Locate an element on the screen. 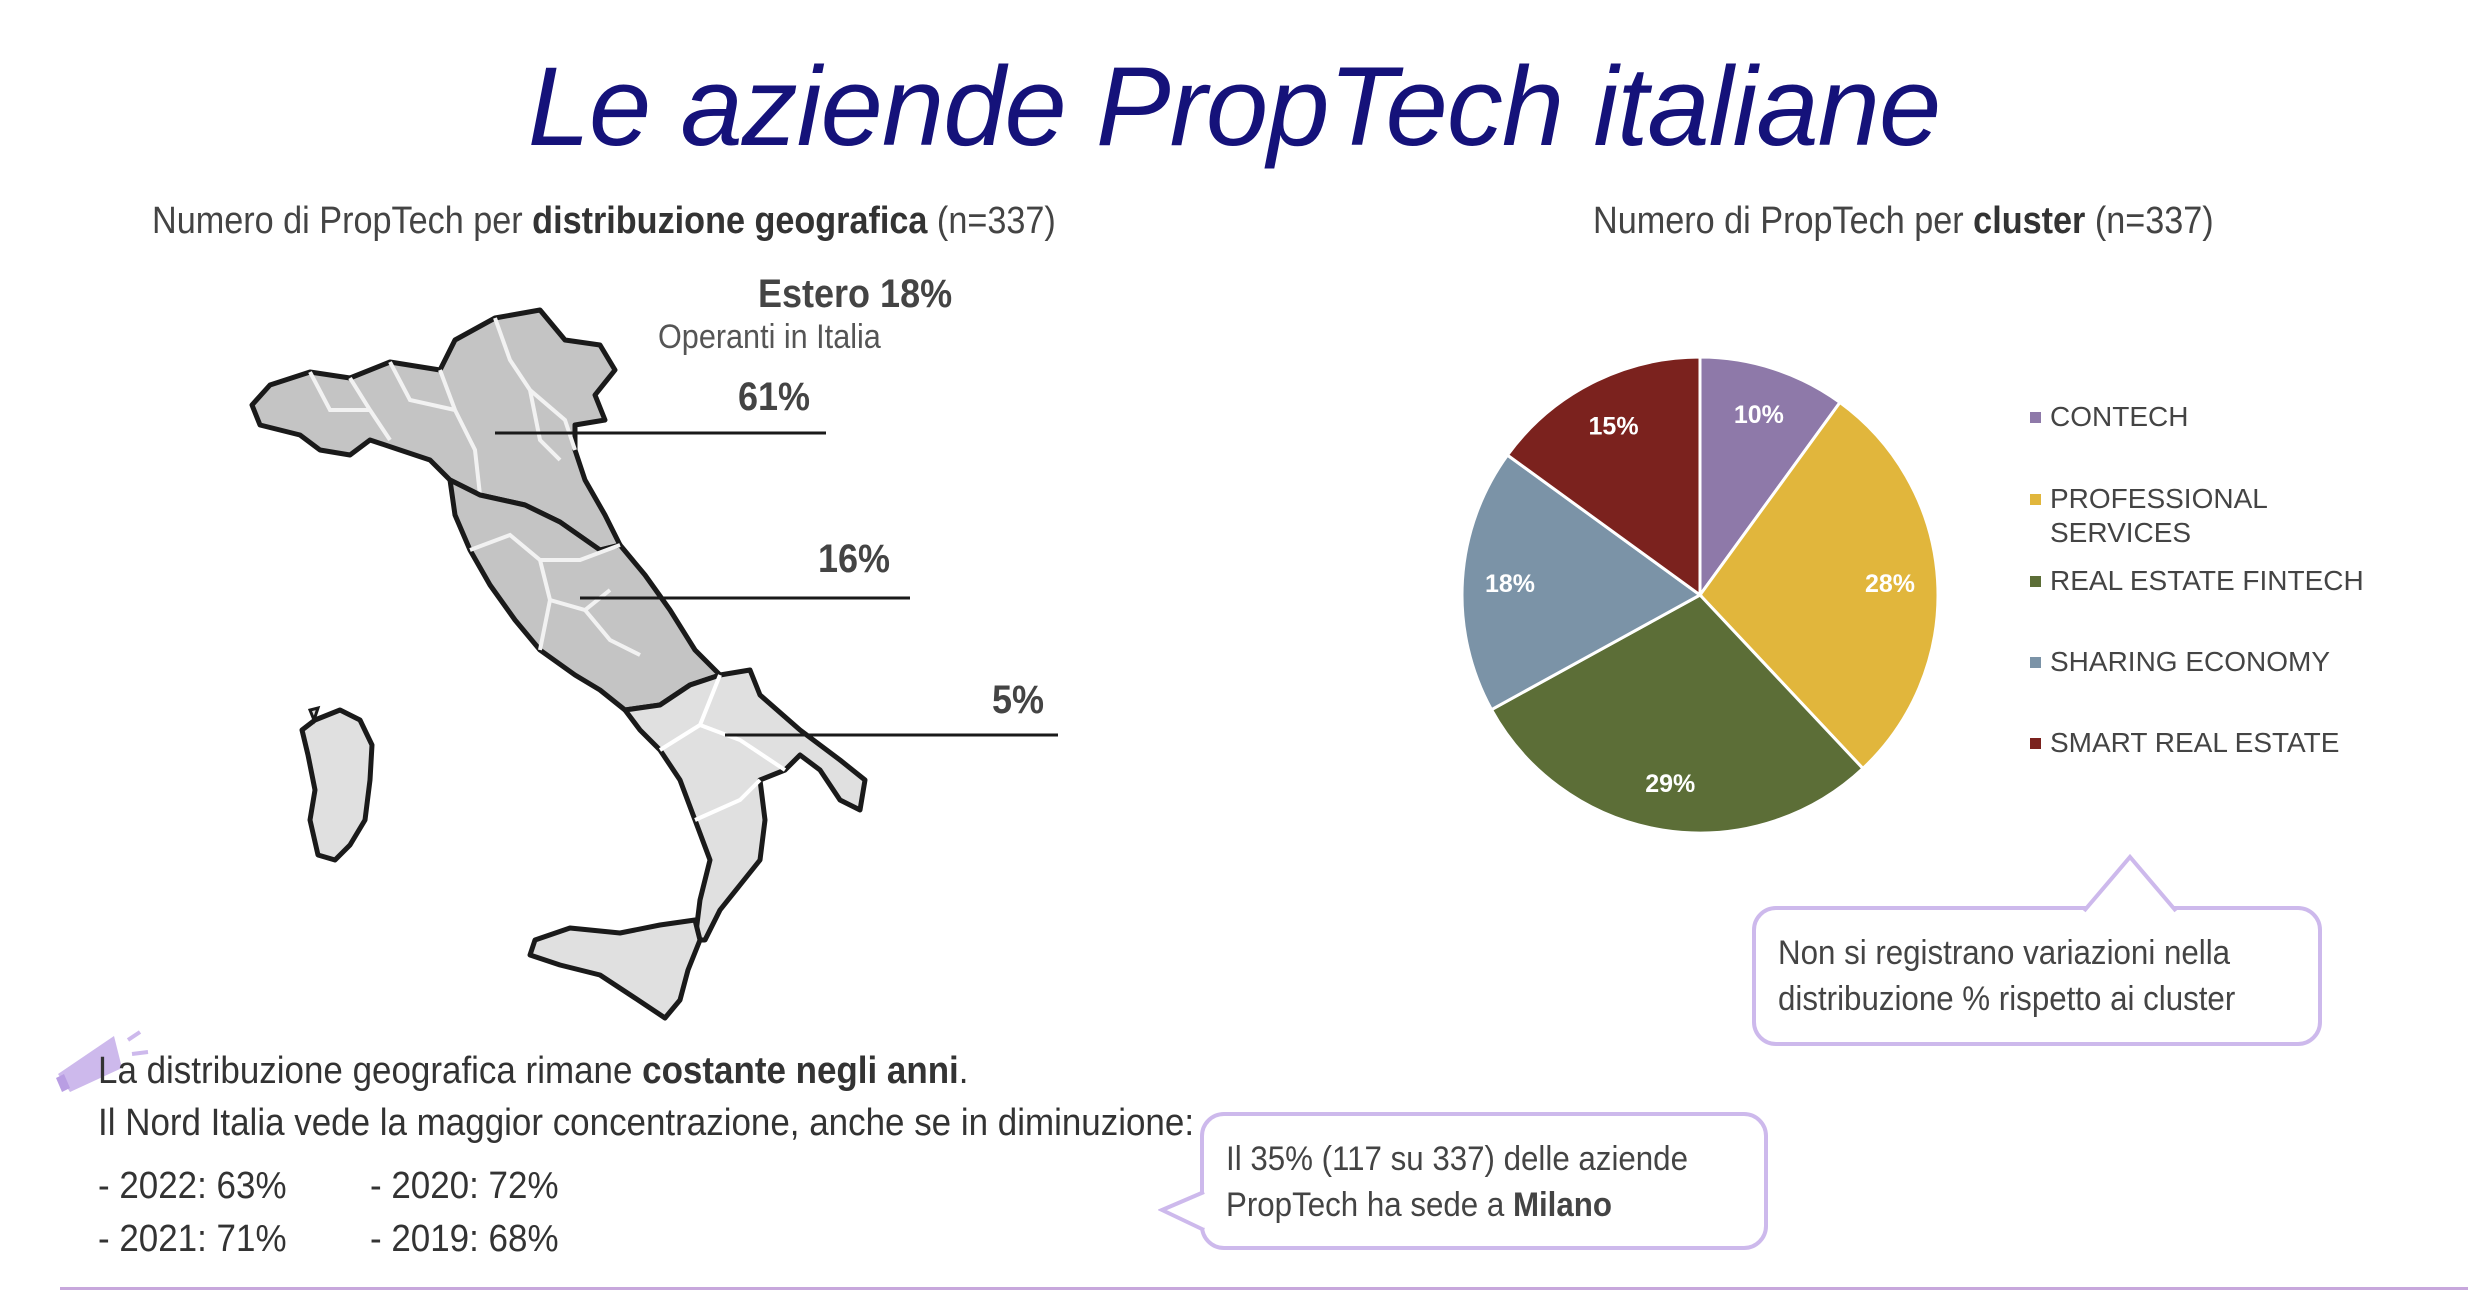  region-pct-nord: 61% is located at coordinates (774, 397).